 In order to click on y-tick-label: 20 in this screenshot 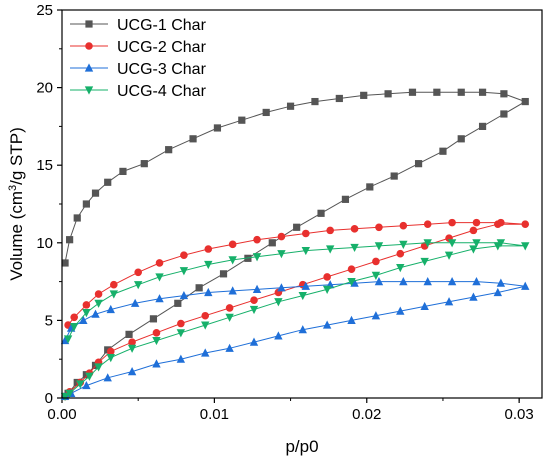, I will do `click(44, 88)`.